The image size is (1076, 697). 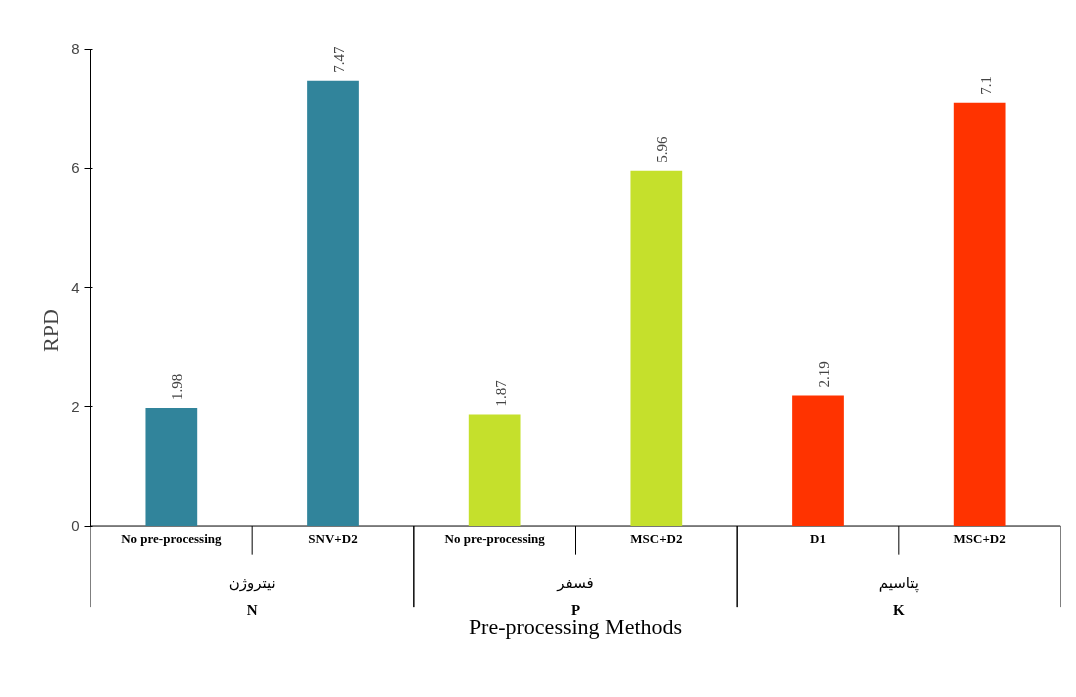 I want to click on data-label: 7.47, so click(x=339, y=59).